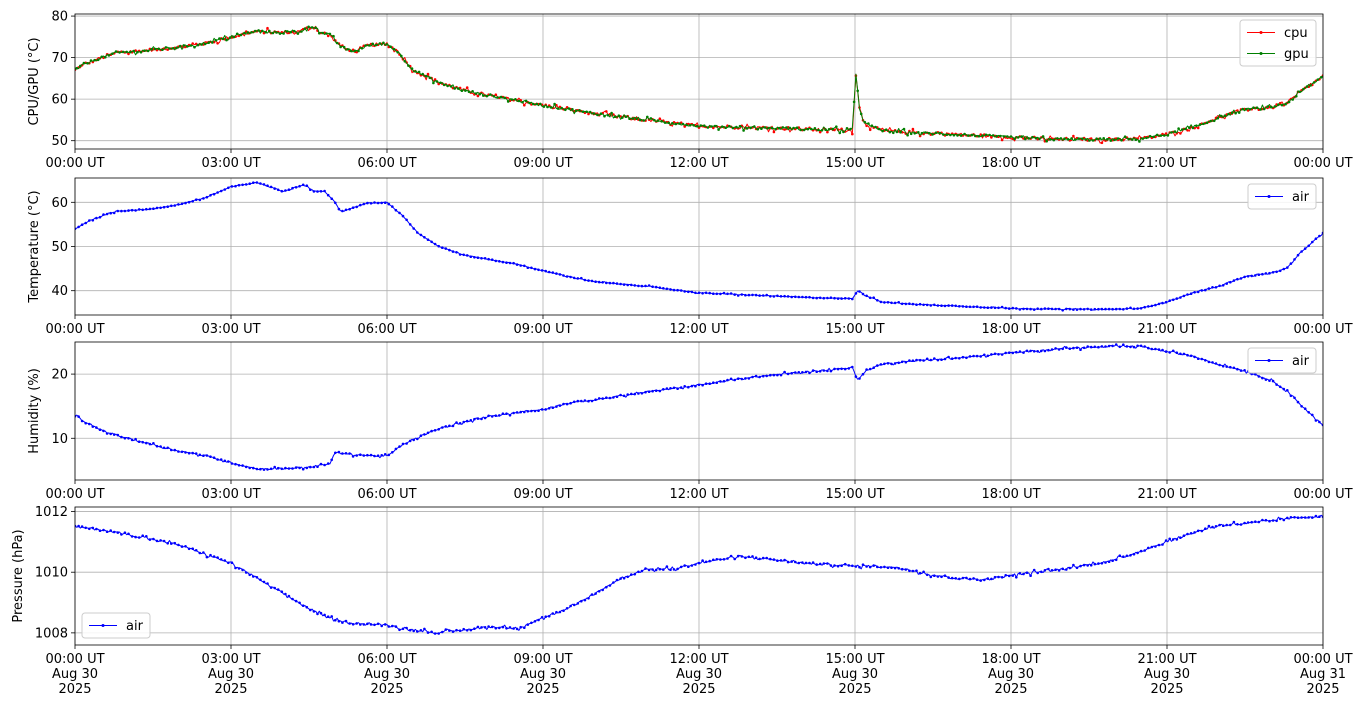 Image resolution: width=1364 pixels, height=711 pixels. What do you see at coordinates (1301, 197) in the screenshot?
I see `legend-label: air` at bounding box center [1301, 197].